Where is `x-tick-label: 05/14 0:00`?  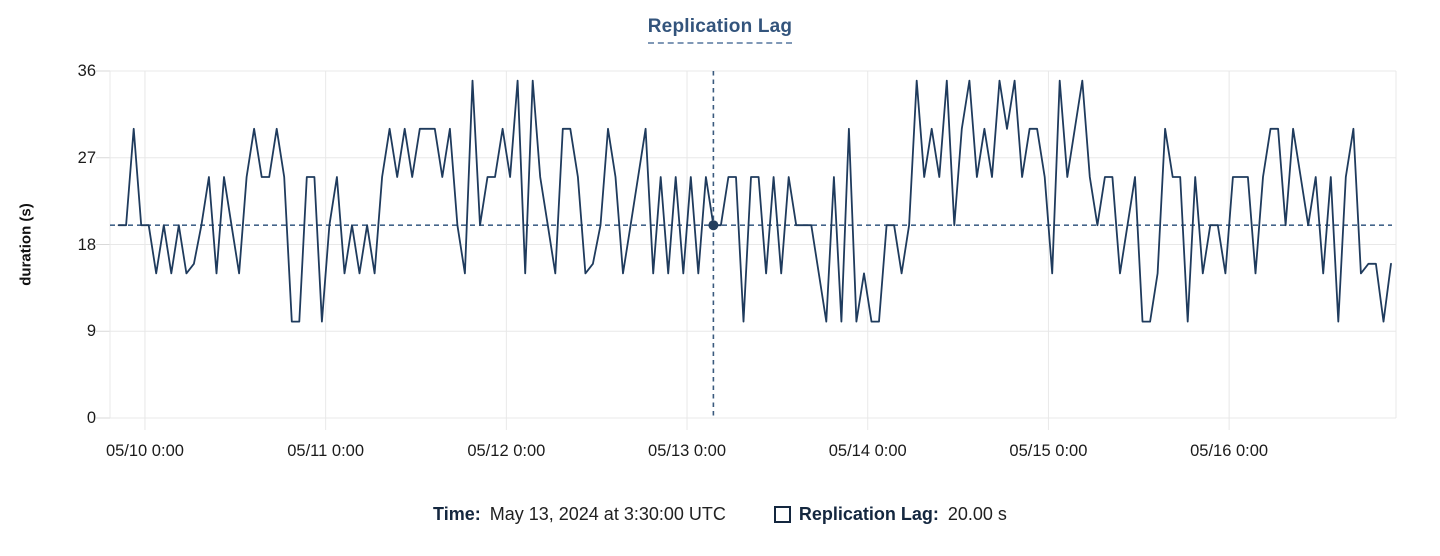 x-tick-label: 05/14 0:00 is located at coordinates (867, 451).